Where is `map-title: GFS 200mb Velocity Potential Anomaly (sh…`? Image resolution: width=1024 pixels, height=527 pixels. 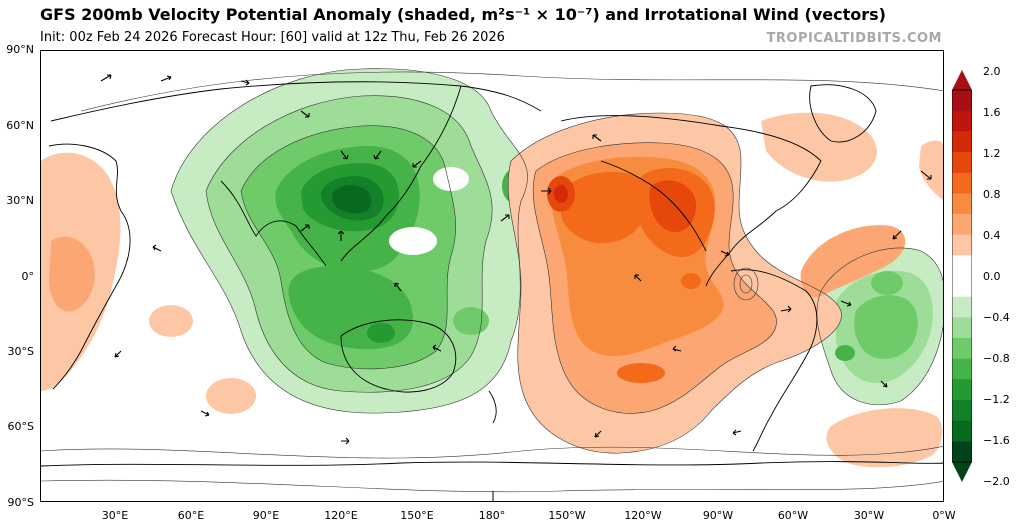
map-title: GFS 200mb Velocity Potential Anomaly (sh… is located at coordinates (463, 14).